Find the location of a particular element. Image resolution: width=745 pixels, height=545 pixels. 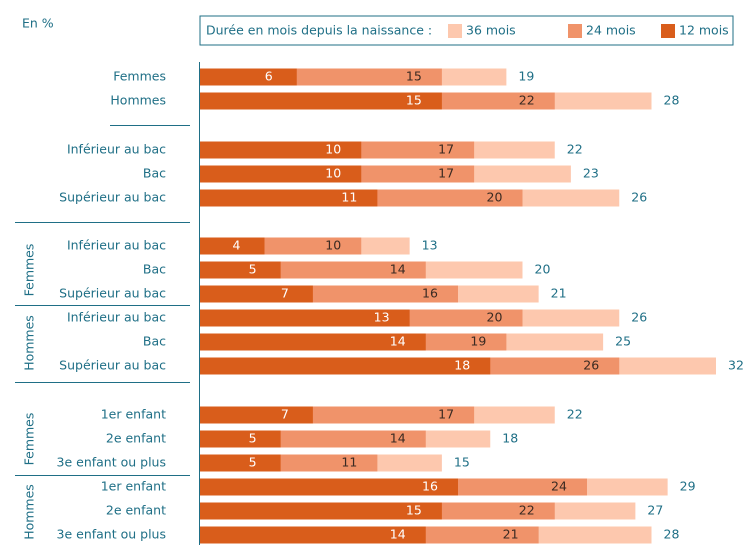

category-label: Femmes is located at coordinates (139, 76).